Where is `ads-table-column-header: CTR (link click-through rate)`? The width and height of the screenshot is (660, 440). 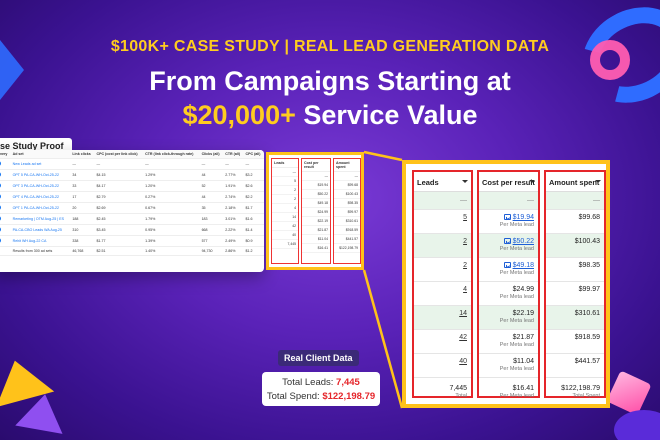 ads-table-column-header: CTR (link click-through rate) is located at coordinates (171, 154).